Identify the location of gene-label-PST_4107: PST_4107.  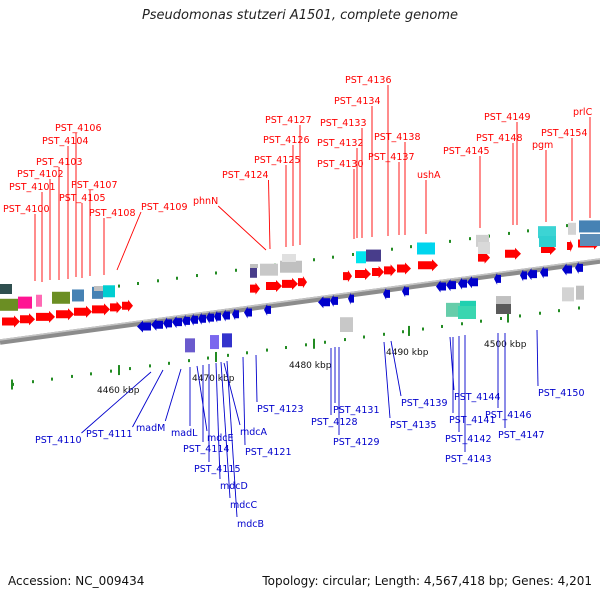
(94, 185).